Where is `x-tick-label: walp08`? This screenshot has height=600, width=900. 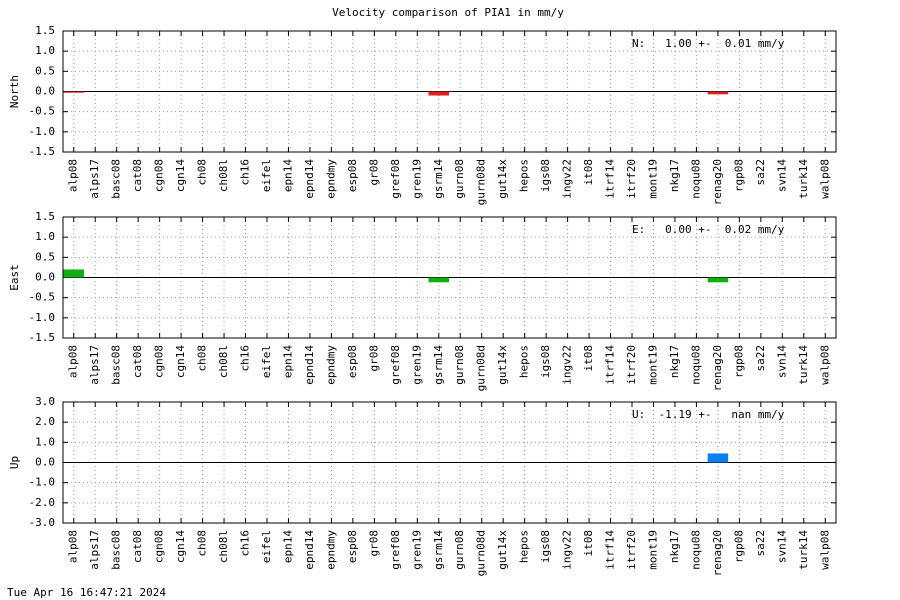 x-tick-label: walp08 is located at coordinates (824, 179).